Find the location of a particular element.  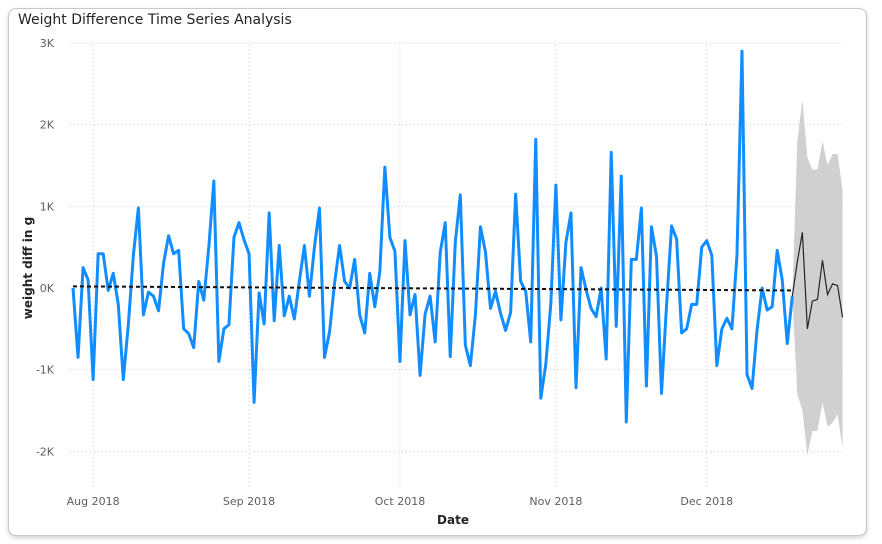

y-tick-label: -1K is located at coordinates (45, 370).